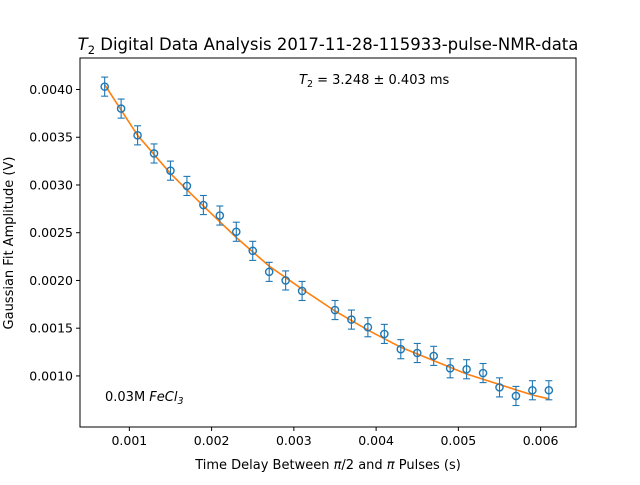  Describe the element at coordinates (541, 440) in the screenshot. I see `x-tick-label: 0.006` at that location.